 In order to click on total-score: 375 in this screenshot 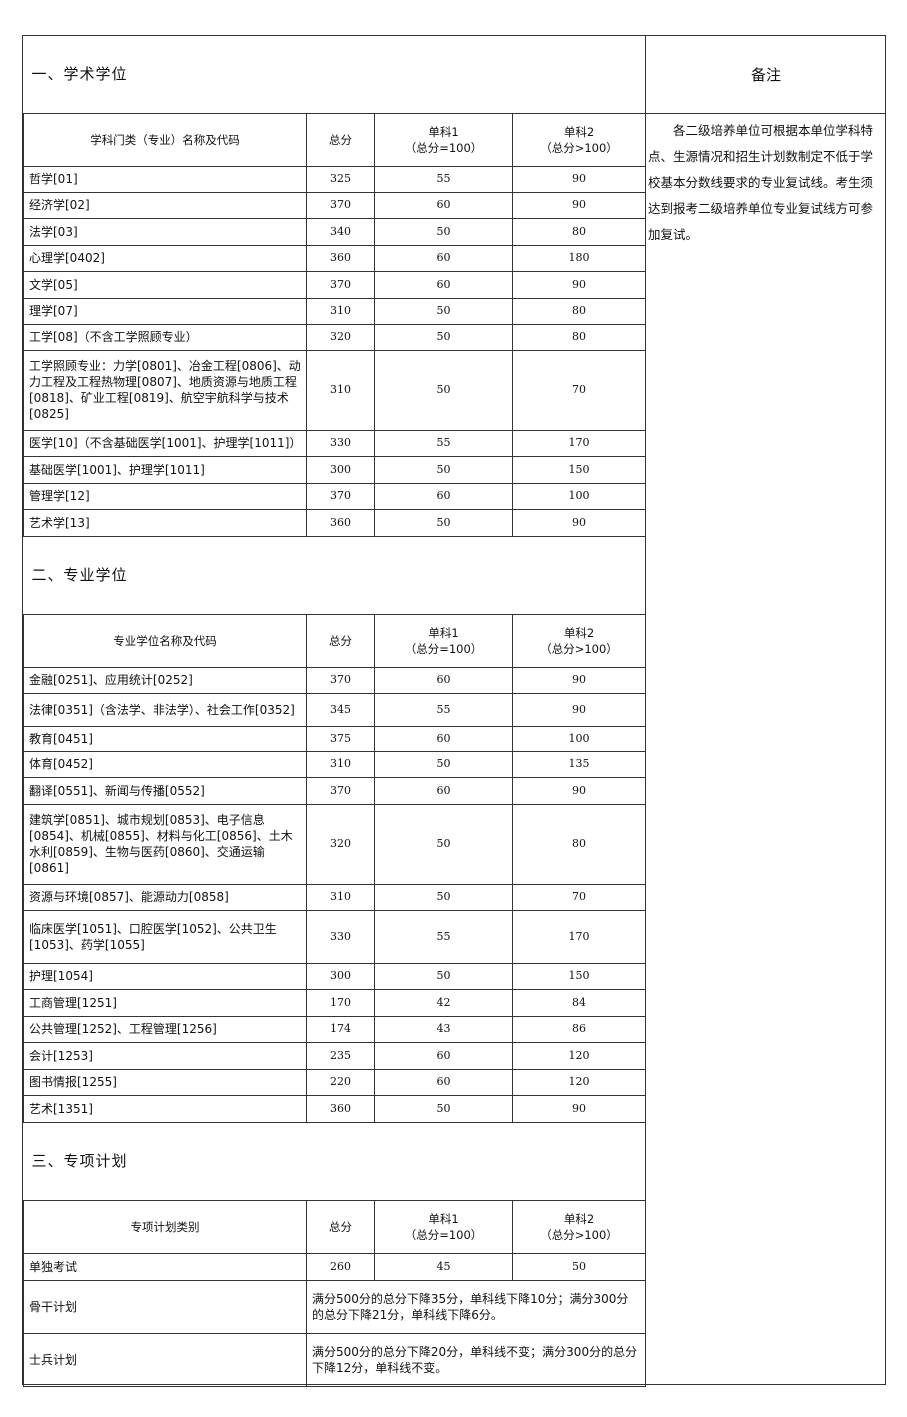, I will do `click(340, 738)`.